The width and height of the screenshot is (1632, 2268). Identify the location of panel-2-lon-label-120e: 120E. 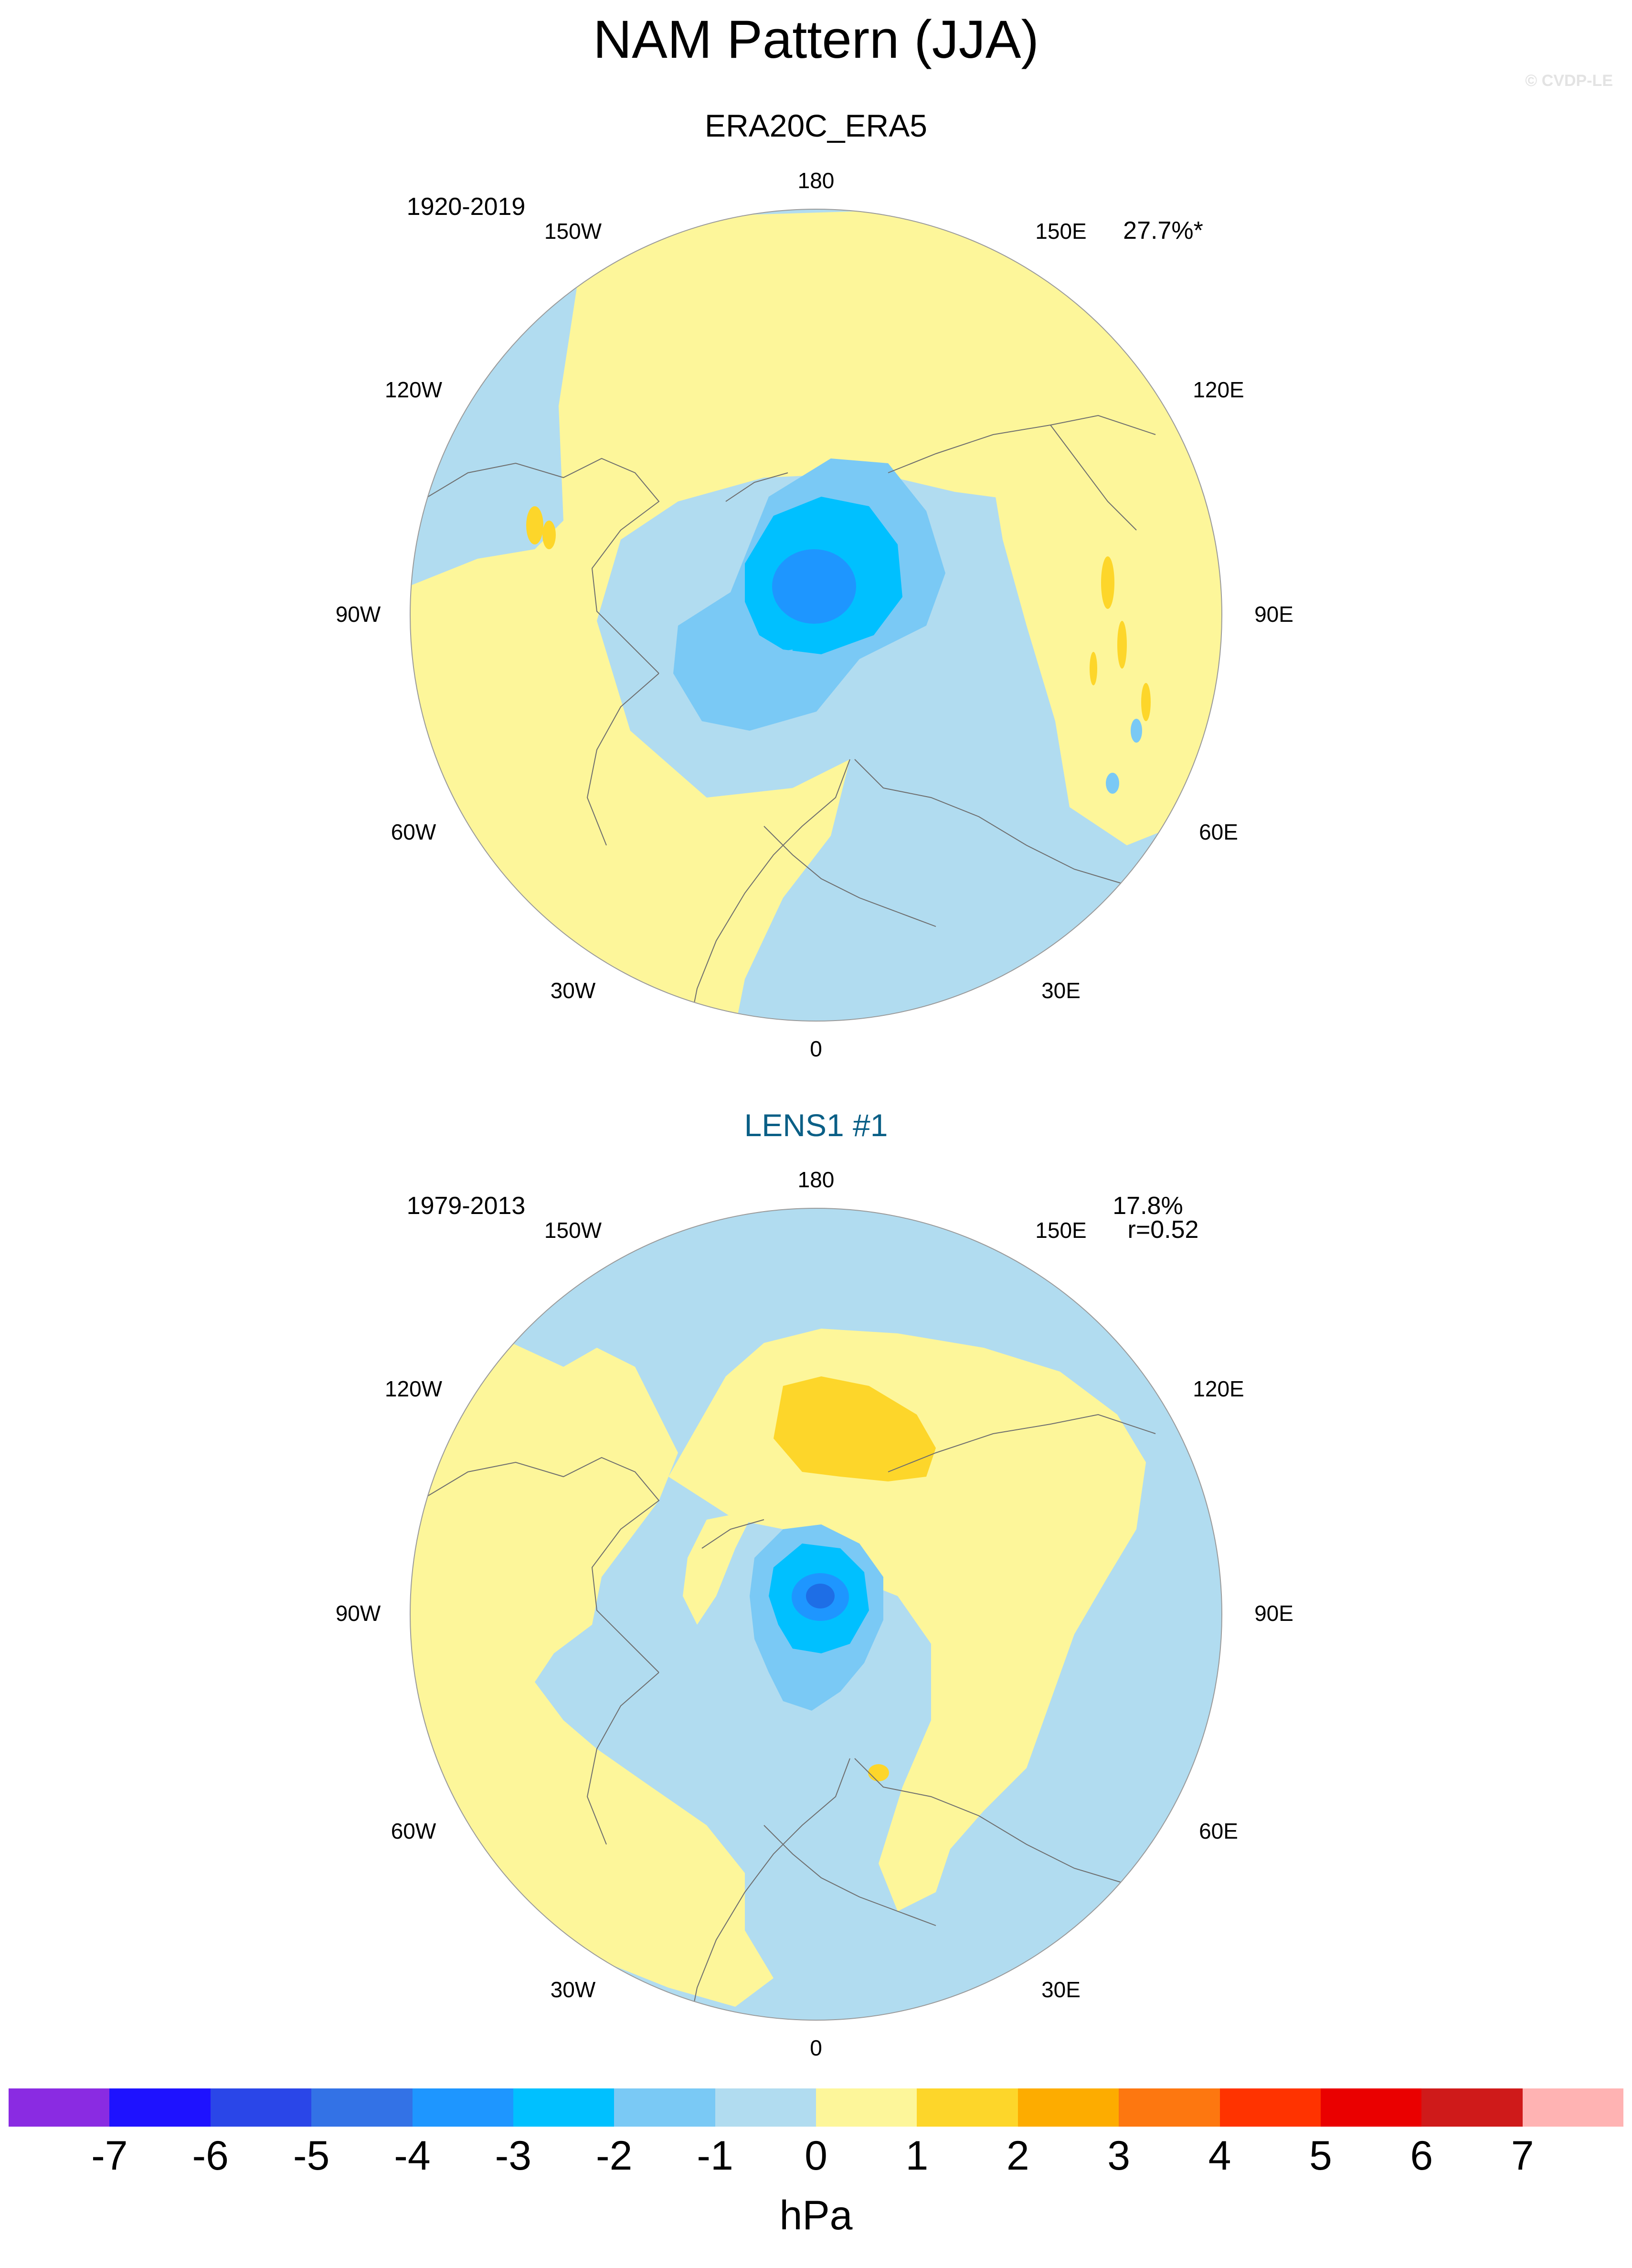
(1218, 1388).